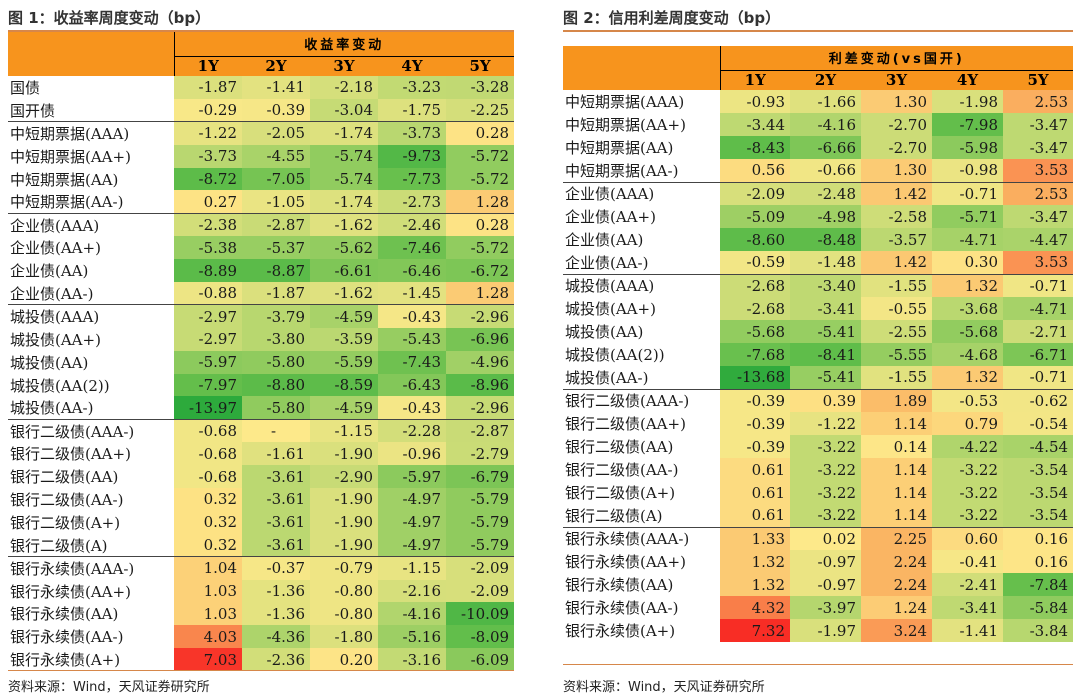 Image resolution: width=1080 pixels, height=695 pixels. I want to click on table-row: 中短期票据(AA+) -3.73 -4.55 -5.74 -9.73 -5.72, so click(261, 156).